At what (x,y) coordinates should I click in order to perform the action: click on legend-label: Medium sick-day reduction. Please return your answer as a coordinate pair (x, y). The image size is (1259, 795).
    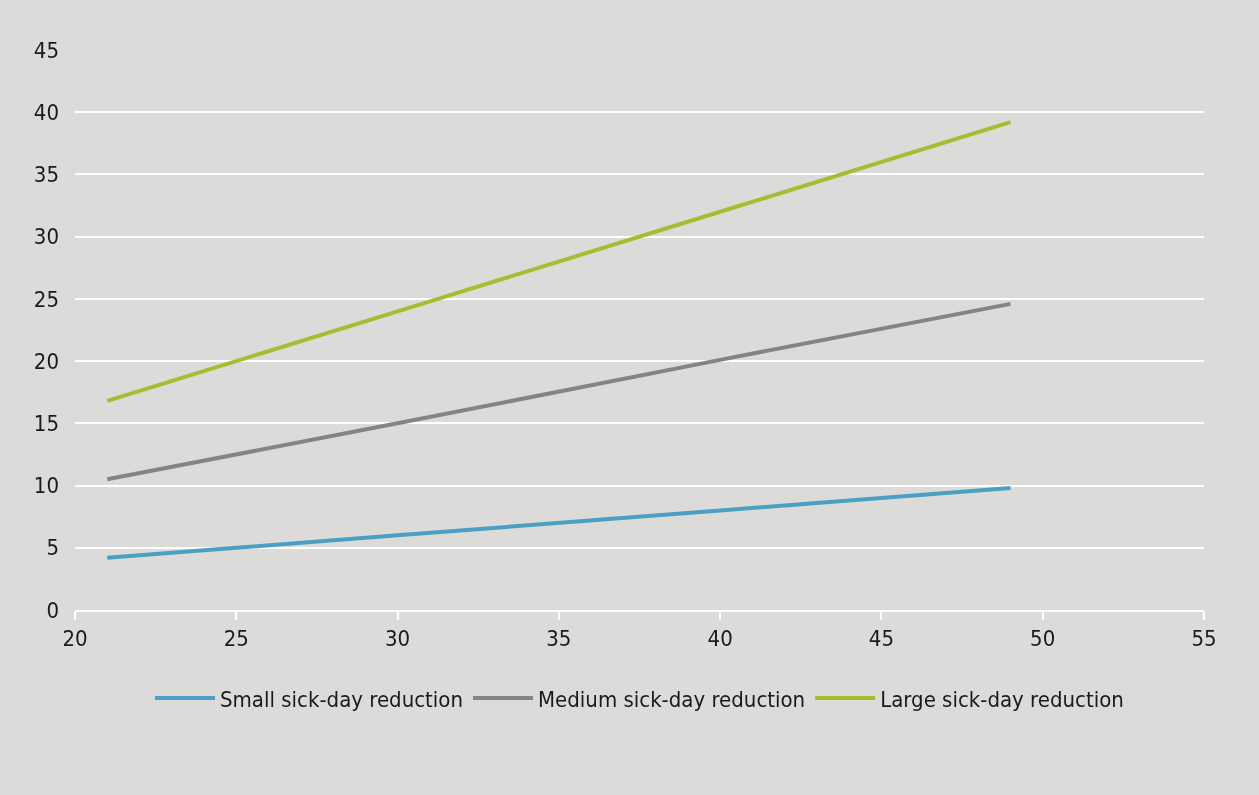
    Looking at the image, I should click on (672, 699).